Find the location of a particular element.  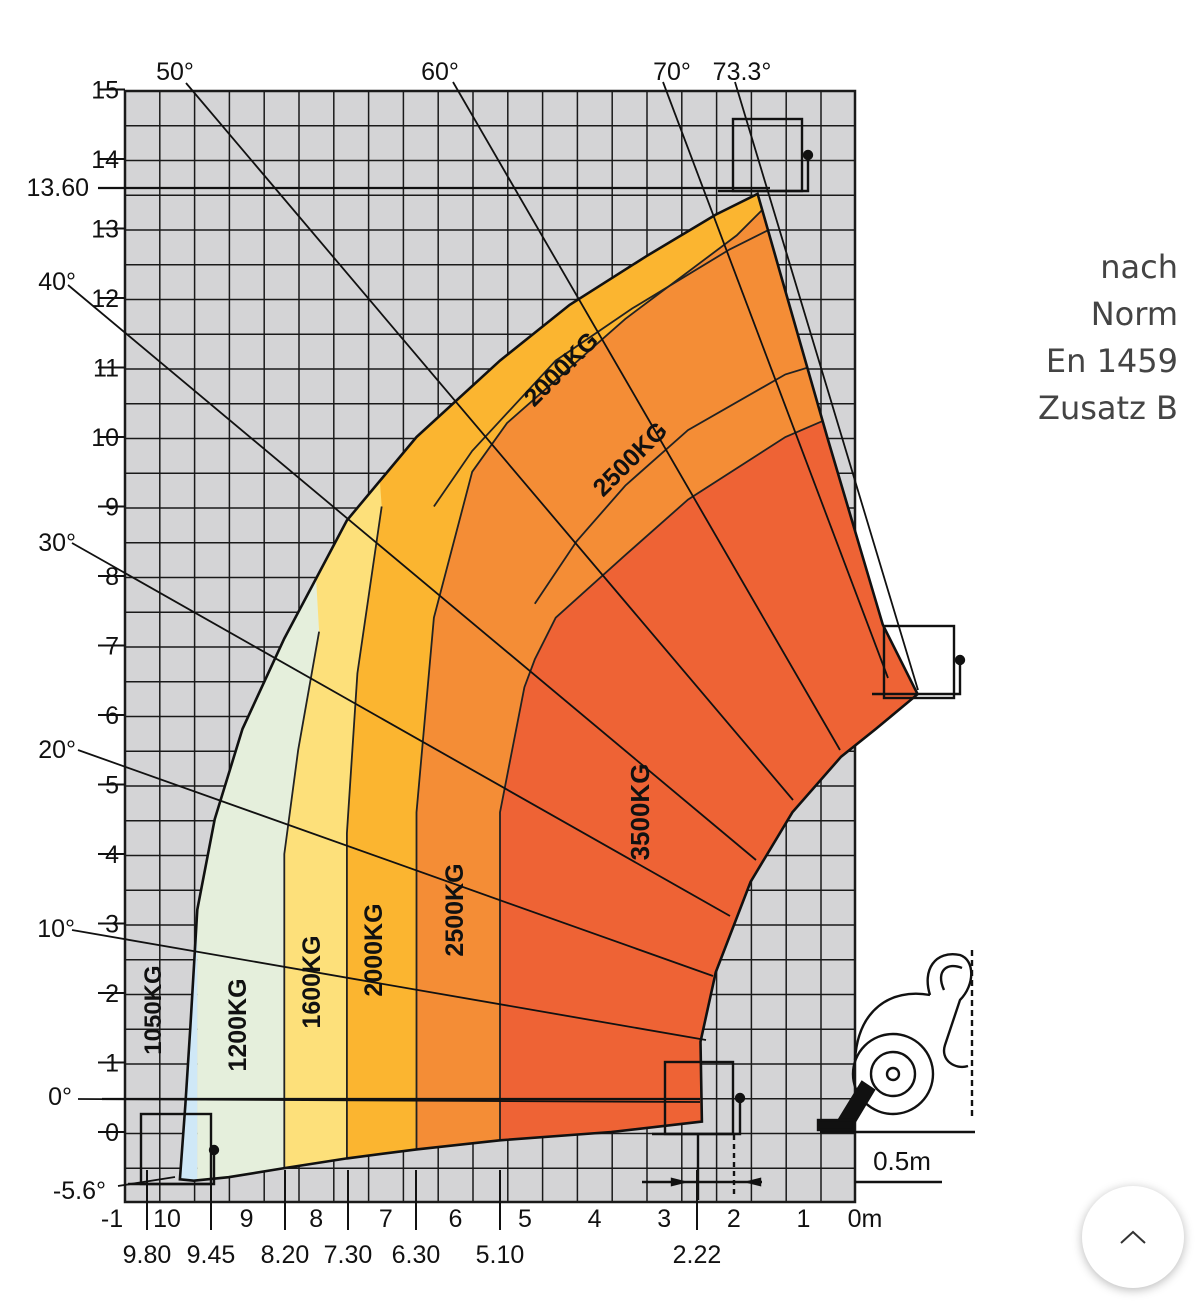

note-line: nach is located at coordinates (1139, 267).